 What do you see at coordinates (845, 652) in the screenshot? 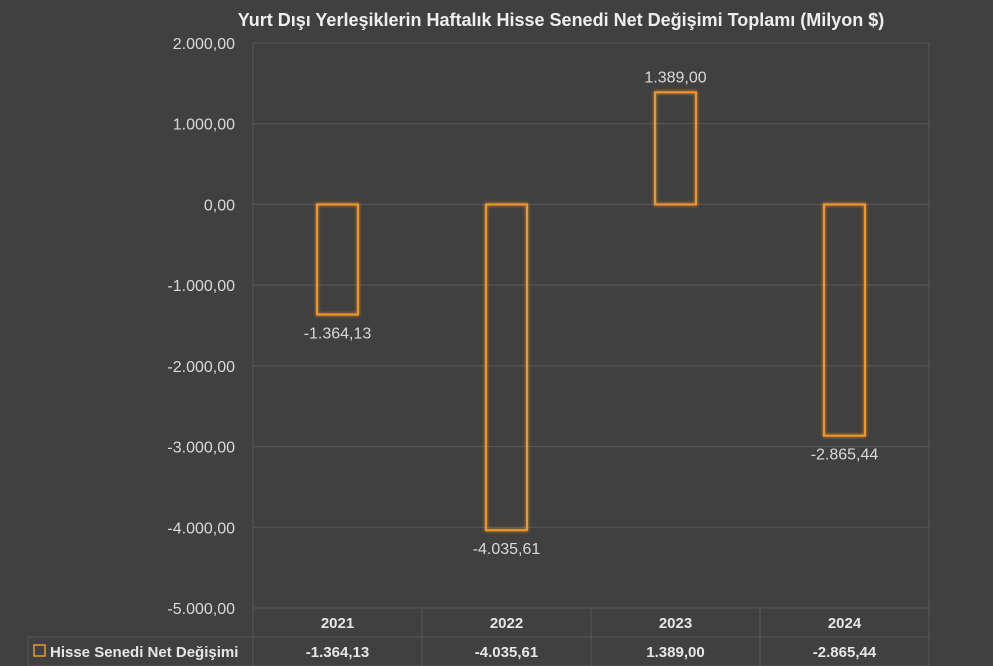
I see `table-value: -2.865,44` at bounding box center [845, 652].